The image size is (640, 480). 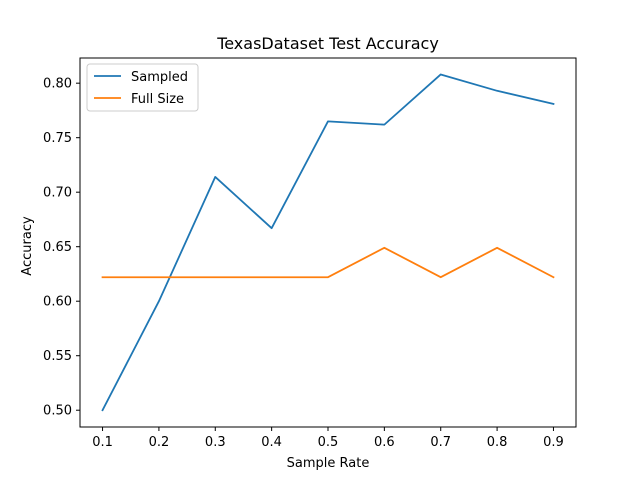 What do you see at coordinates (440, 442) in the screenshot?
I see `x-tick-label: 0.7` at bounding box center [440, 442].